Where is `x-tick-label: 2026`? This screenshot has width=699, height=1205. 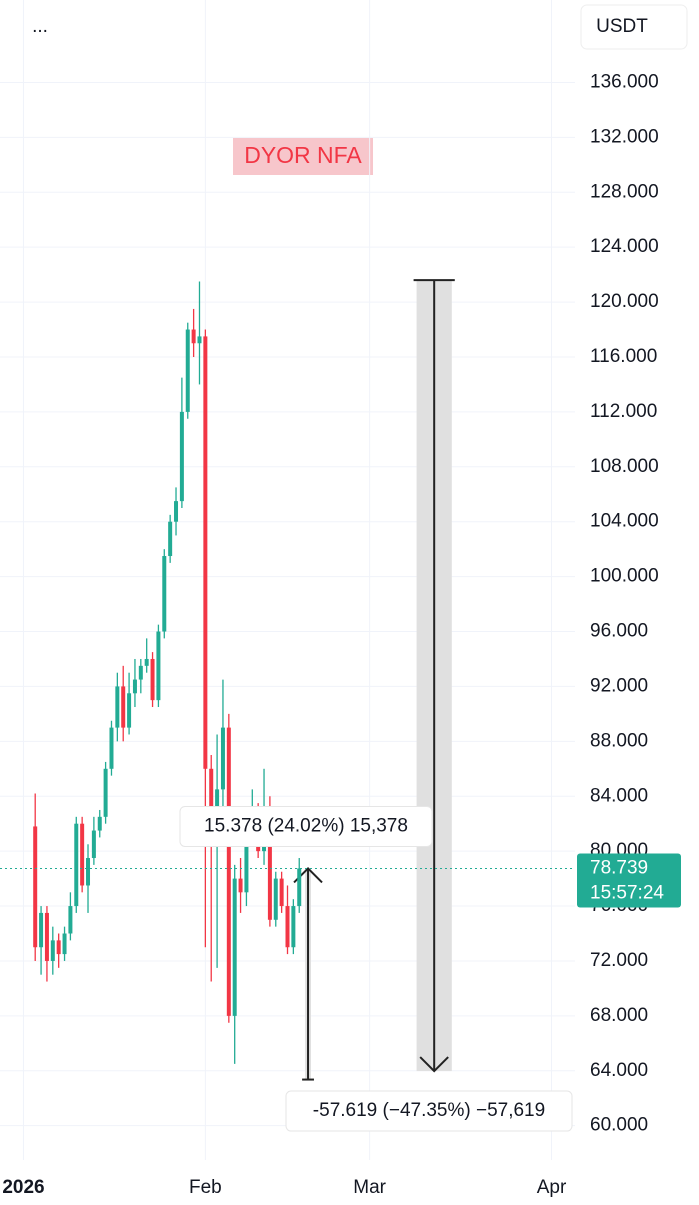
x-tick-label: 2026 is located at coordinates (23, 1187).